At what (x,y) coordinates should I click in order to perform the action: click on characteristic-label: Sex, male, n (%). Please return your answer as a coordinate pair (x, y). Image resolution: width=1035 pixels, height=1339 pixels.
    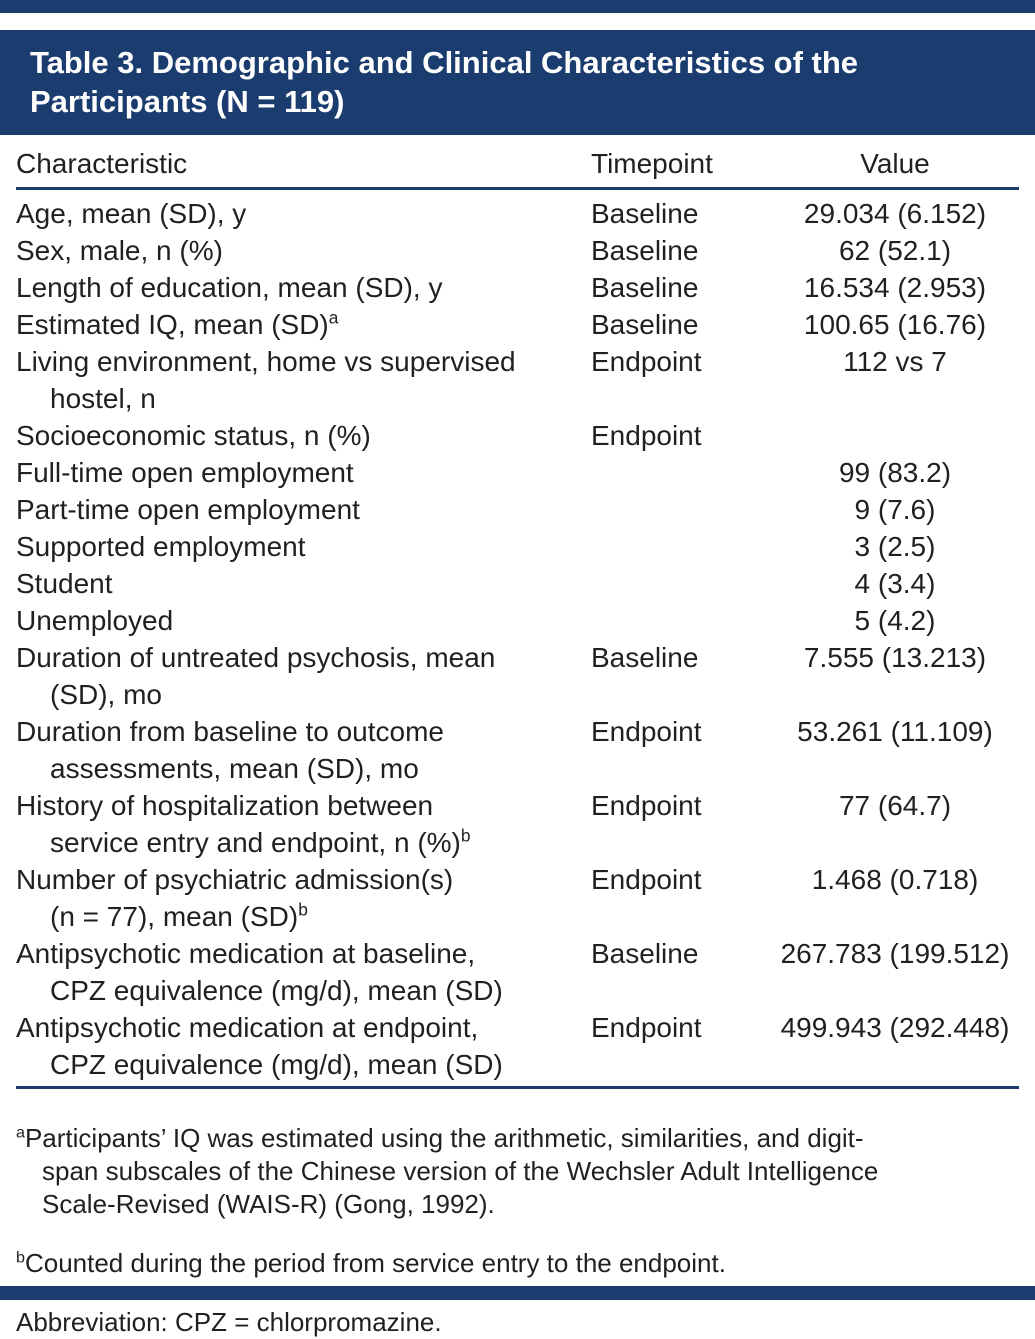
    Looking at the image, I should click on (119, 250).